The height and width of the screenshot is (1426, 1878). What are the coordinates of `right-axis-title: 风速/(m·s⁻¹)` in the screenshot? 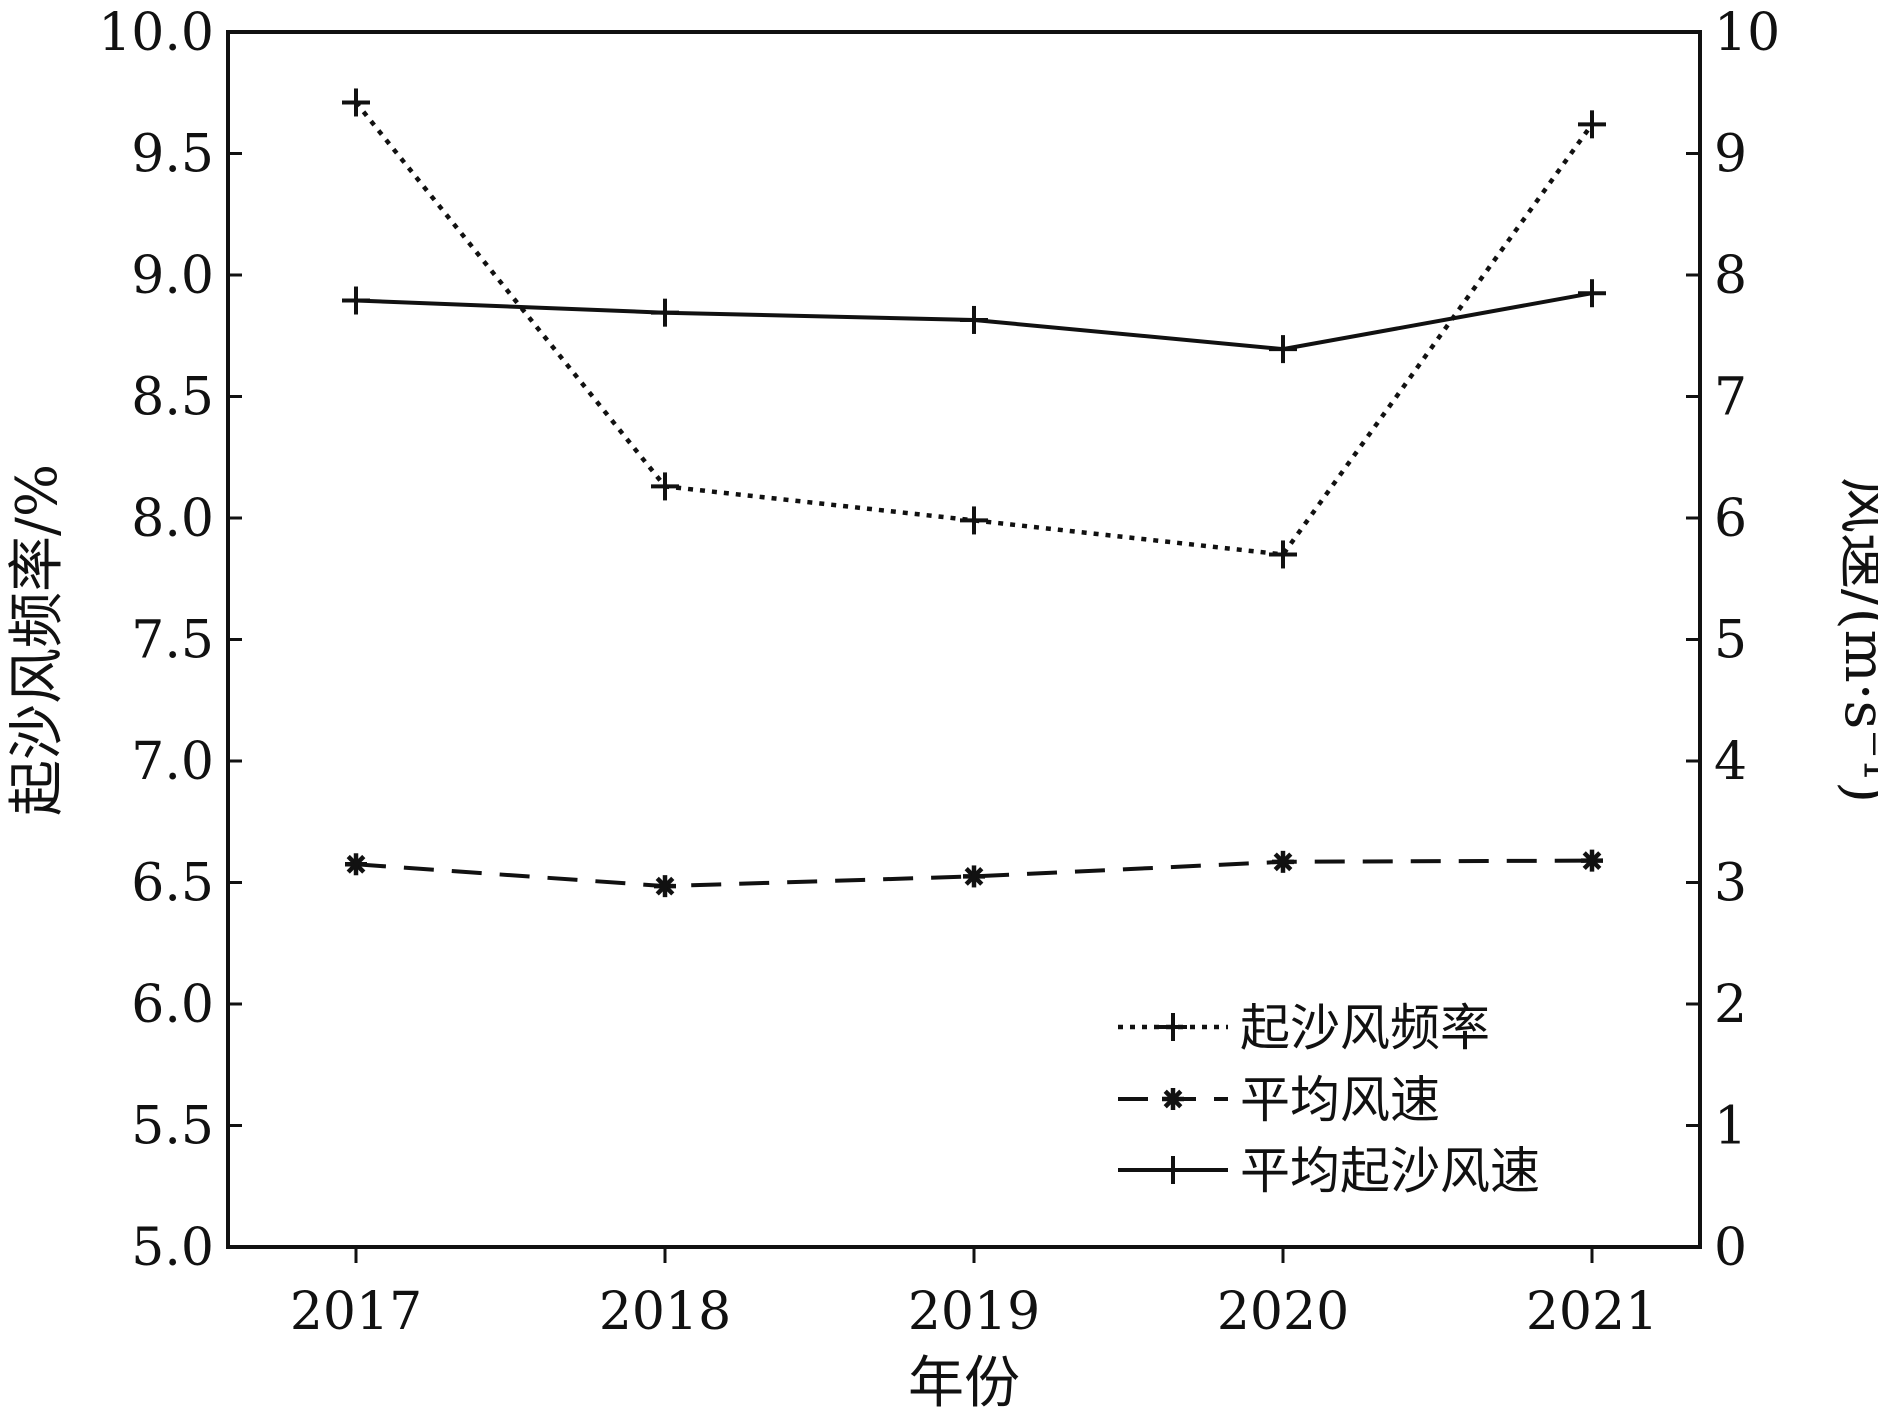 It's located at (1855, 640).